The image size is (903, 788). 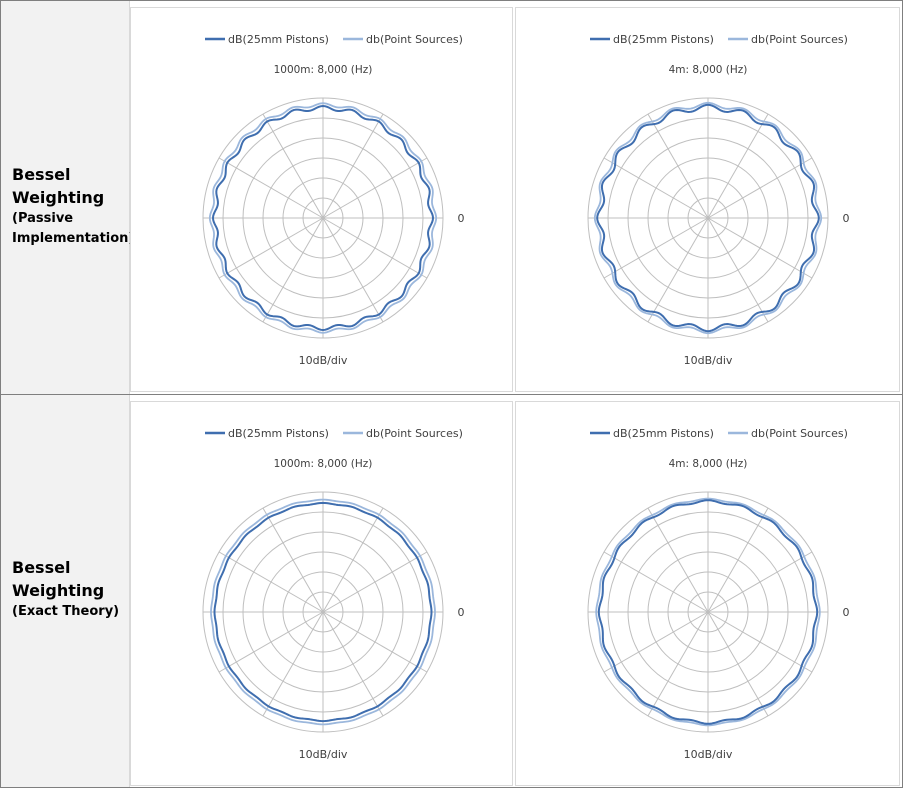 I want to click on row-subtitle-line1: (Exact Theory), so click(x=66, y=611).